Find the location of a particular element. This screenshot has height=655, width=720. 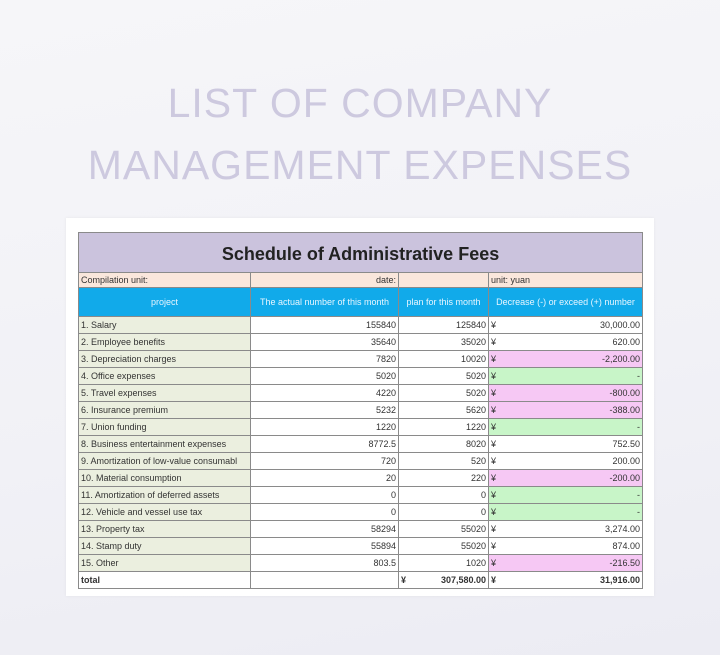

total-plan-value: 307,580.00 is located at coordinates (463, 580).